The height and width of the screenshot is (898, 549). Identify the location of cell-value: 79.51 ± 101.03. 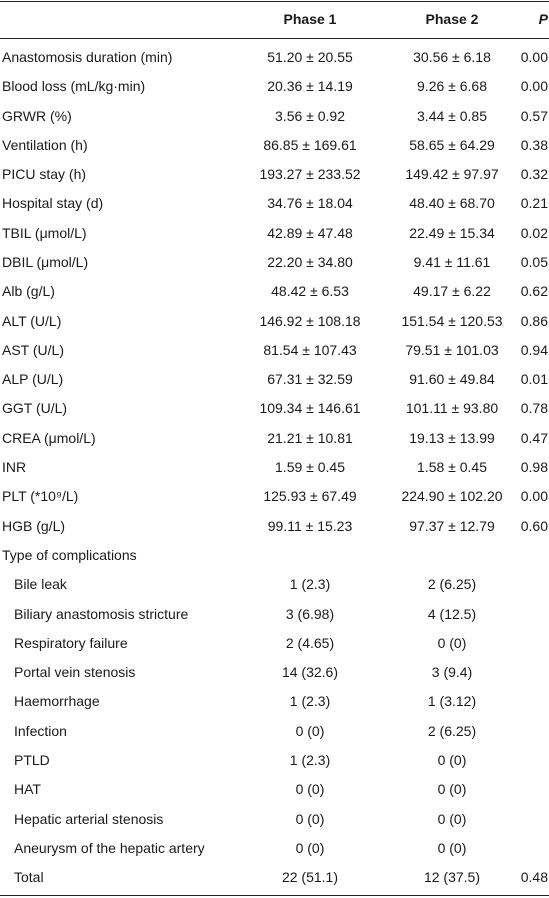
(452, 349).